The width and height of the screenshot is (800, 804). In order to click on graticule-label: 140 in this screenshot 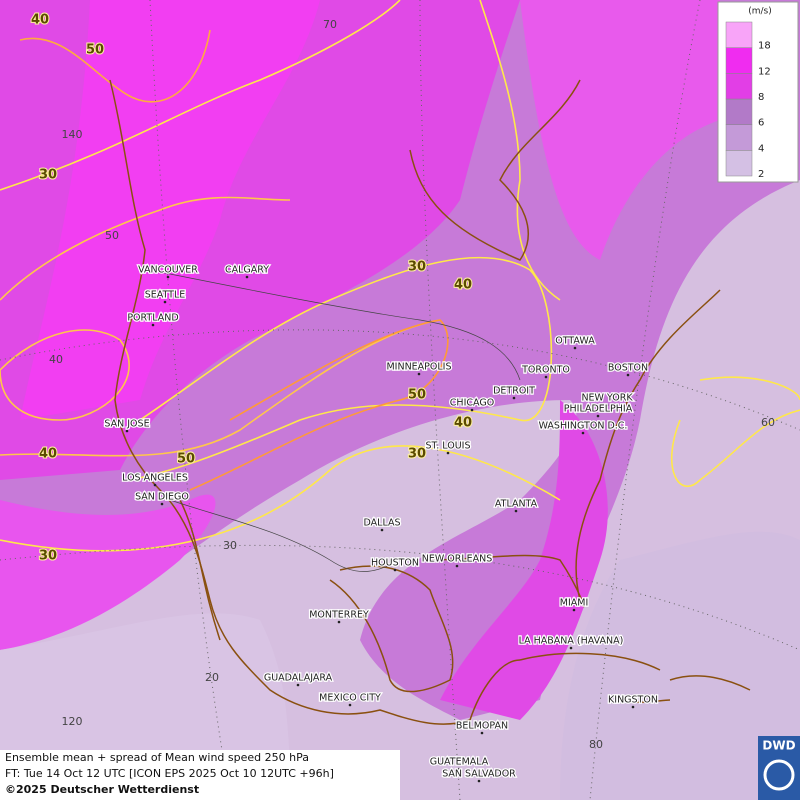, I will do `click(72, 134)`.